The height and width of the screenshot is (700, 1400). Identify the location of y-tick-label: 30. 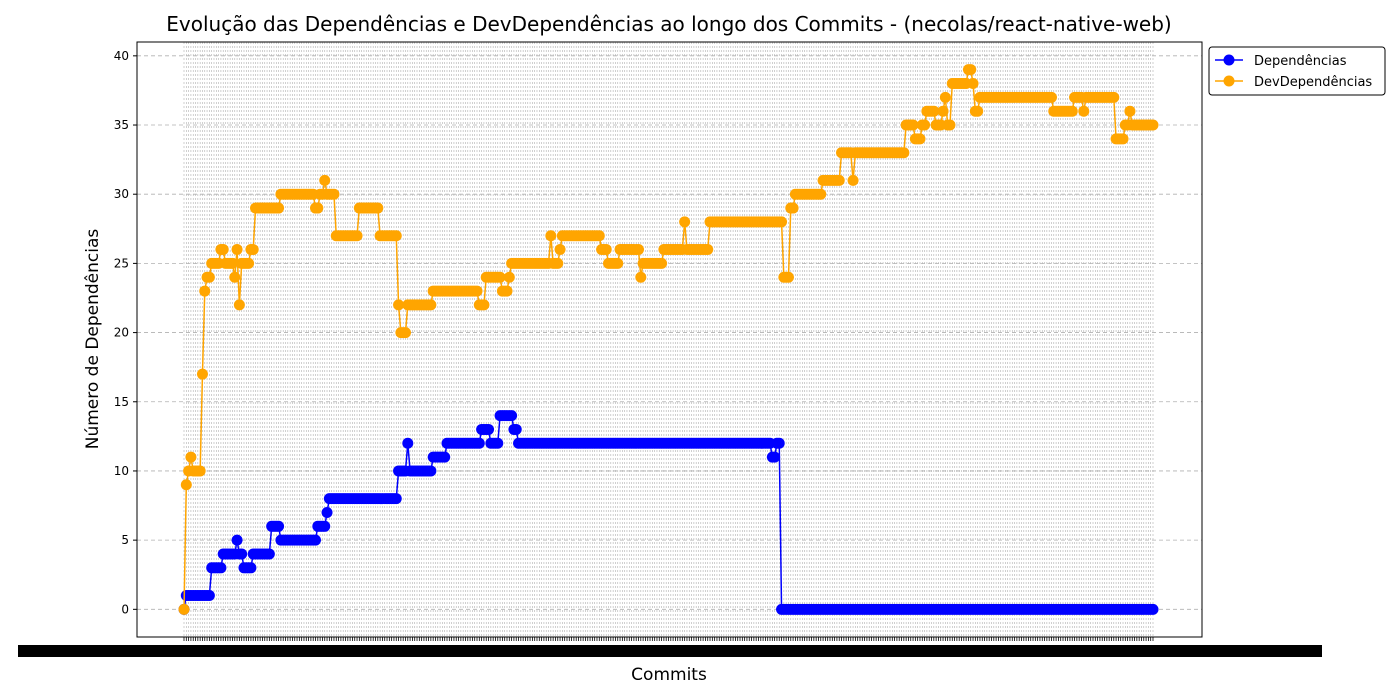
(121, 194).